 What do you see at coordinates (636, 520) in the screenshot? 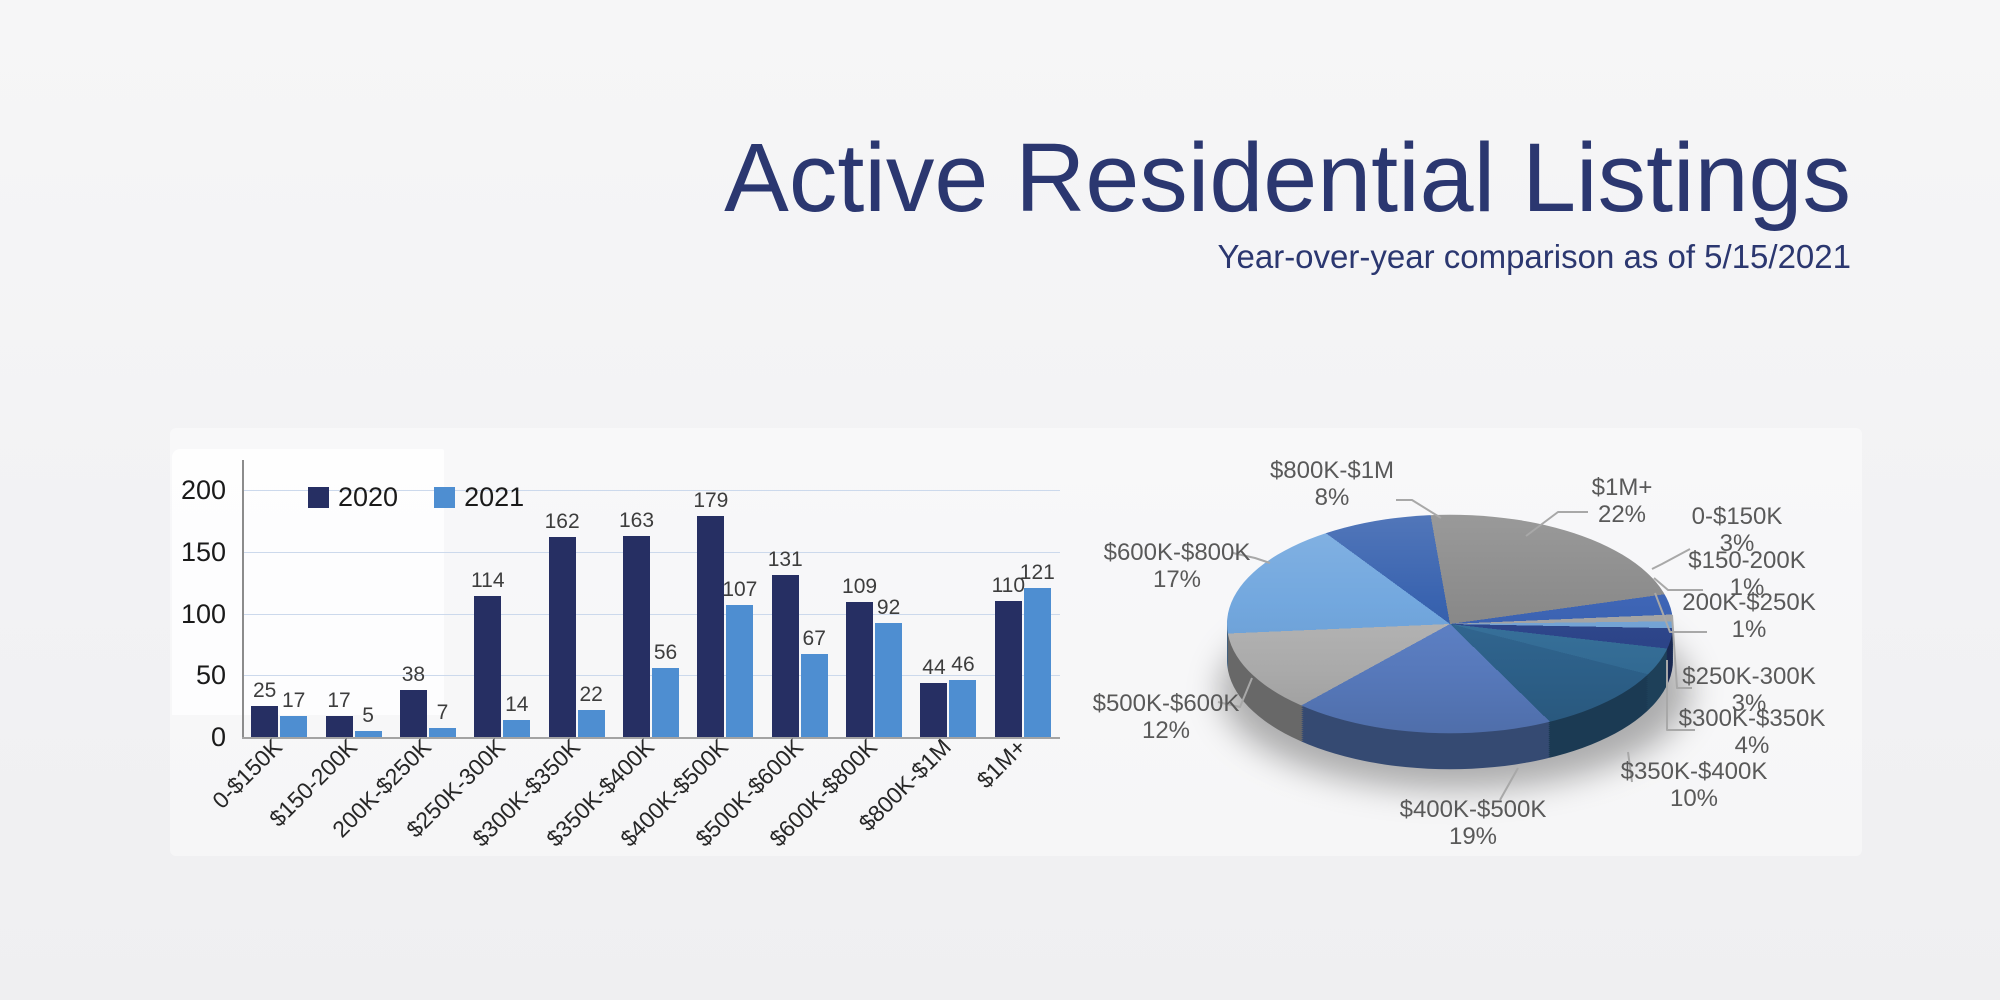
I see `bar-value-label: 163` at bounding box center [636, 520].